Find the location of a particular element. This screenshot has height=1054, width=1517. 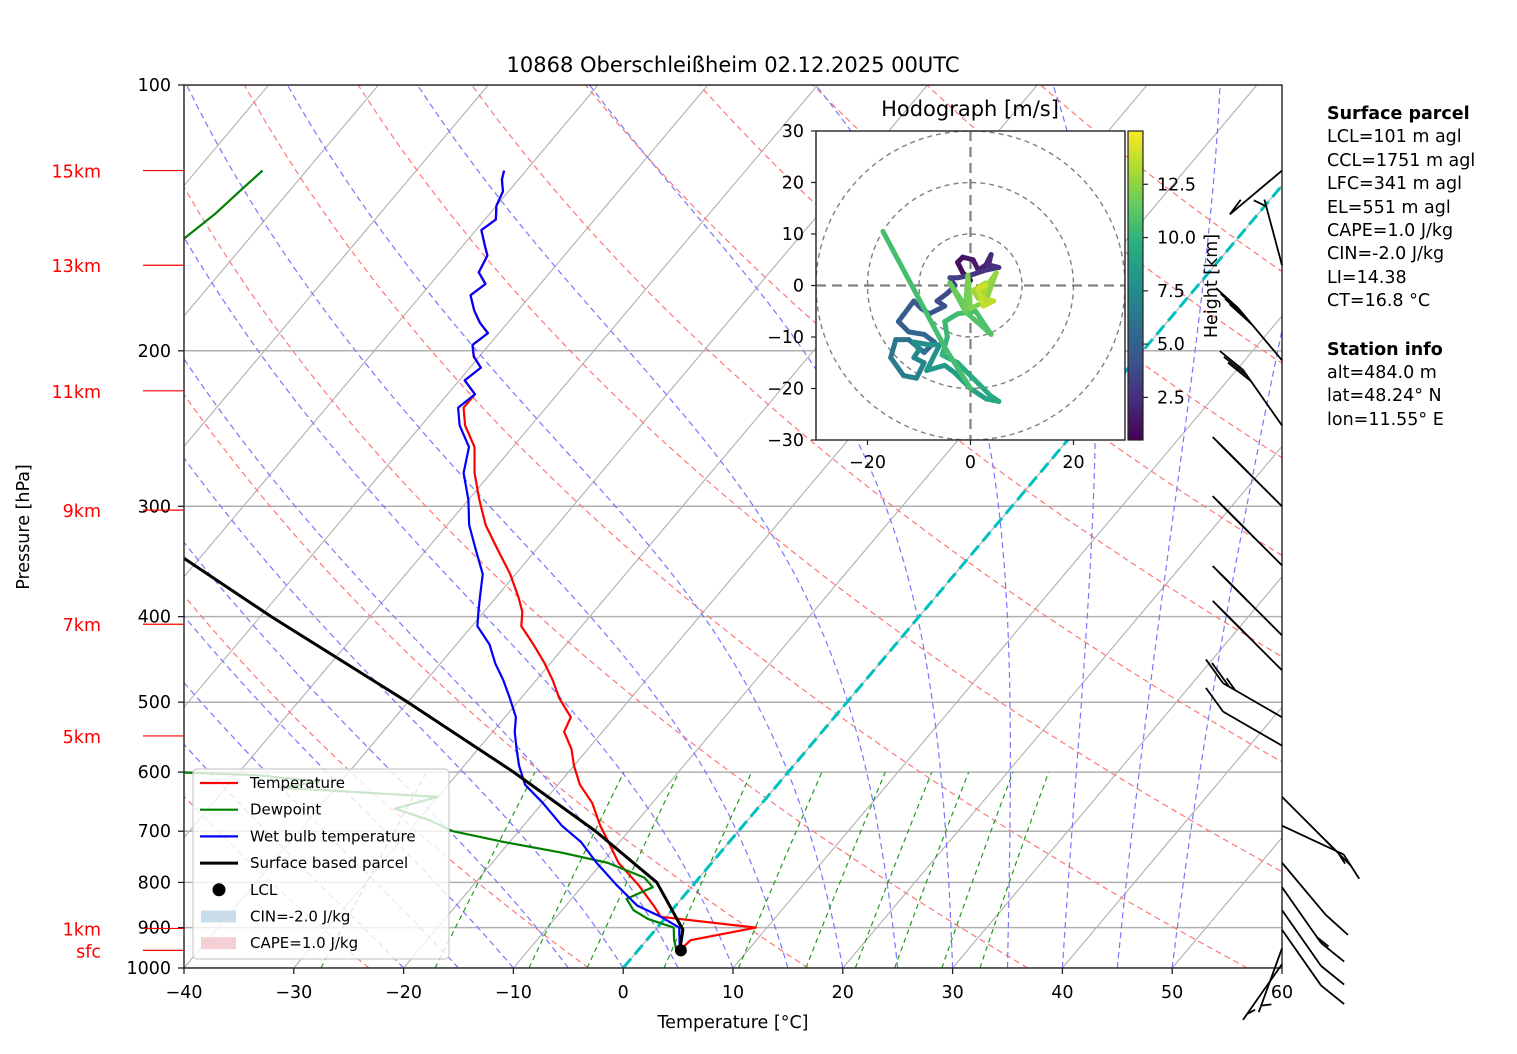

hodograph-title: Hodograph [m/s] is located at coordinates (970, 109).